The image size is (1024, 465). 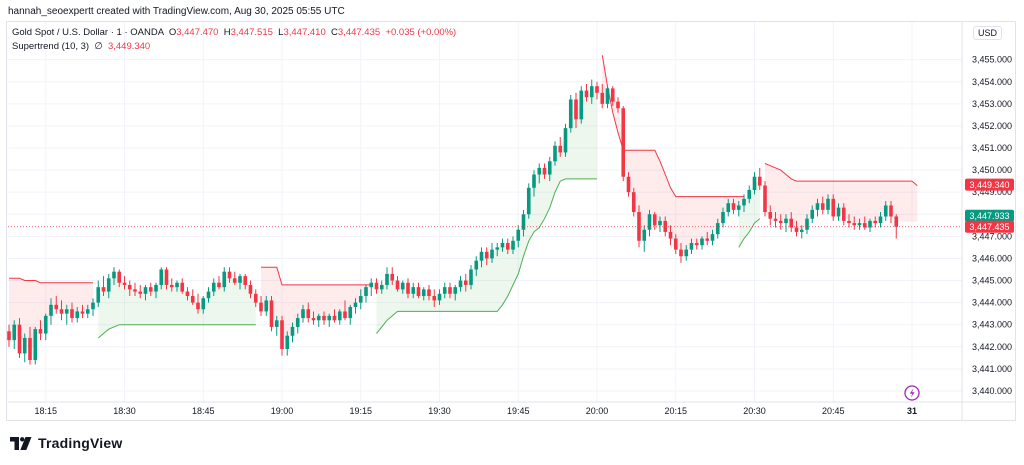 What do you see at coordinates (66, 443) in the screenshot?
I see `tradingview-logo: TradingView` at bounding box center [66, 443].